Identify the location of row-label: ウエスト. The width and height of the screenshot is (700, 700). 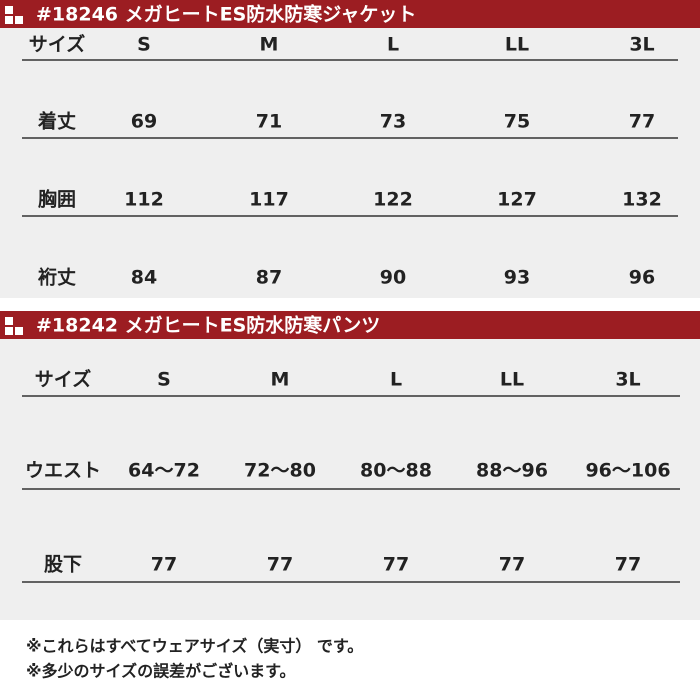
(63, 471).